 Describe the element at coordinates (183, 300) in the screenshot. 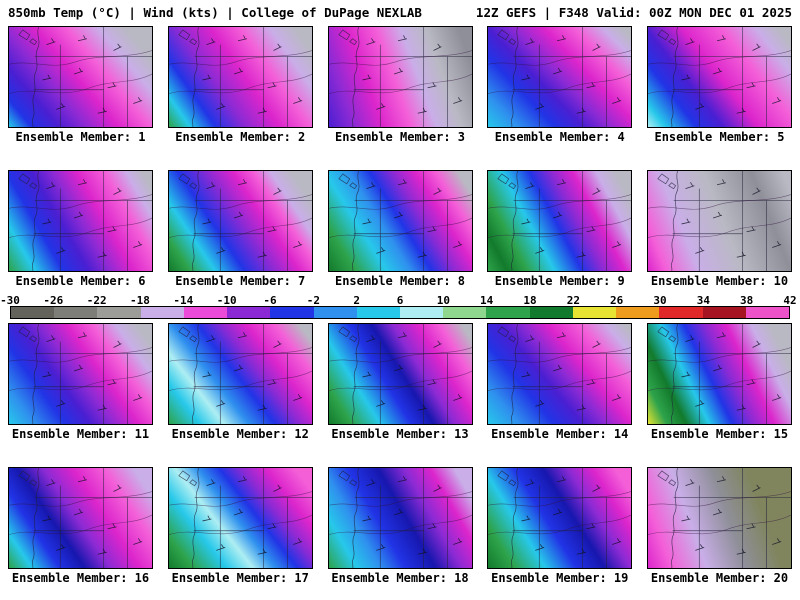

I see `colorbar-tick: -14` at that location.